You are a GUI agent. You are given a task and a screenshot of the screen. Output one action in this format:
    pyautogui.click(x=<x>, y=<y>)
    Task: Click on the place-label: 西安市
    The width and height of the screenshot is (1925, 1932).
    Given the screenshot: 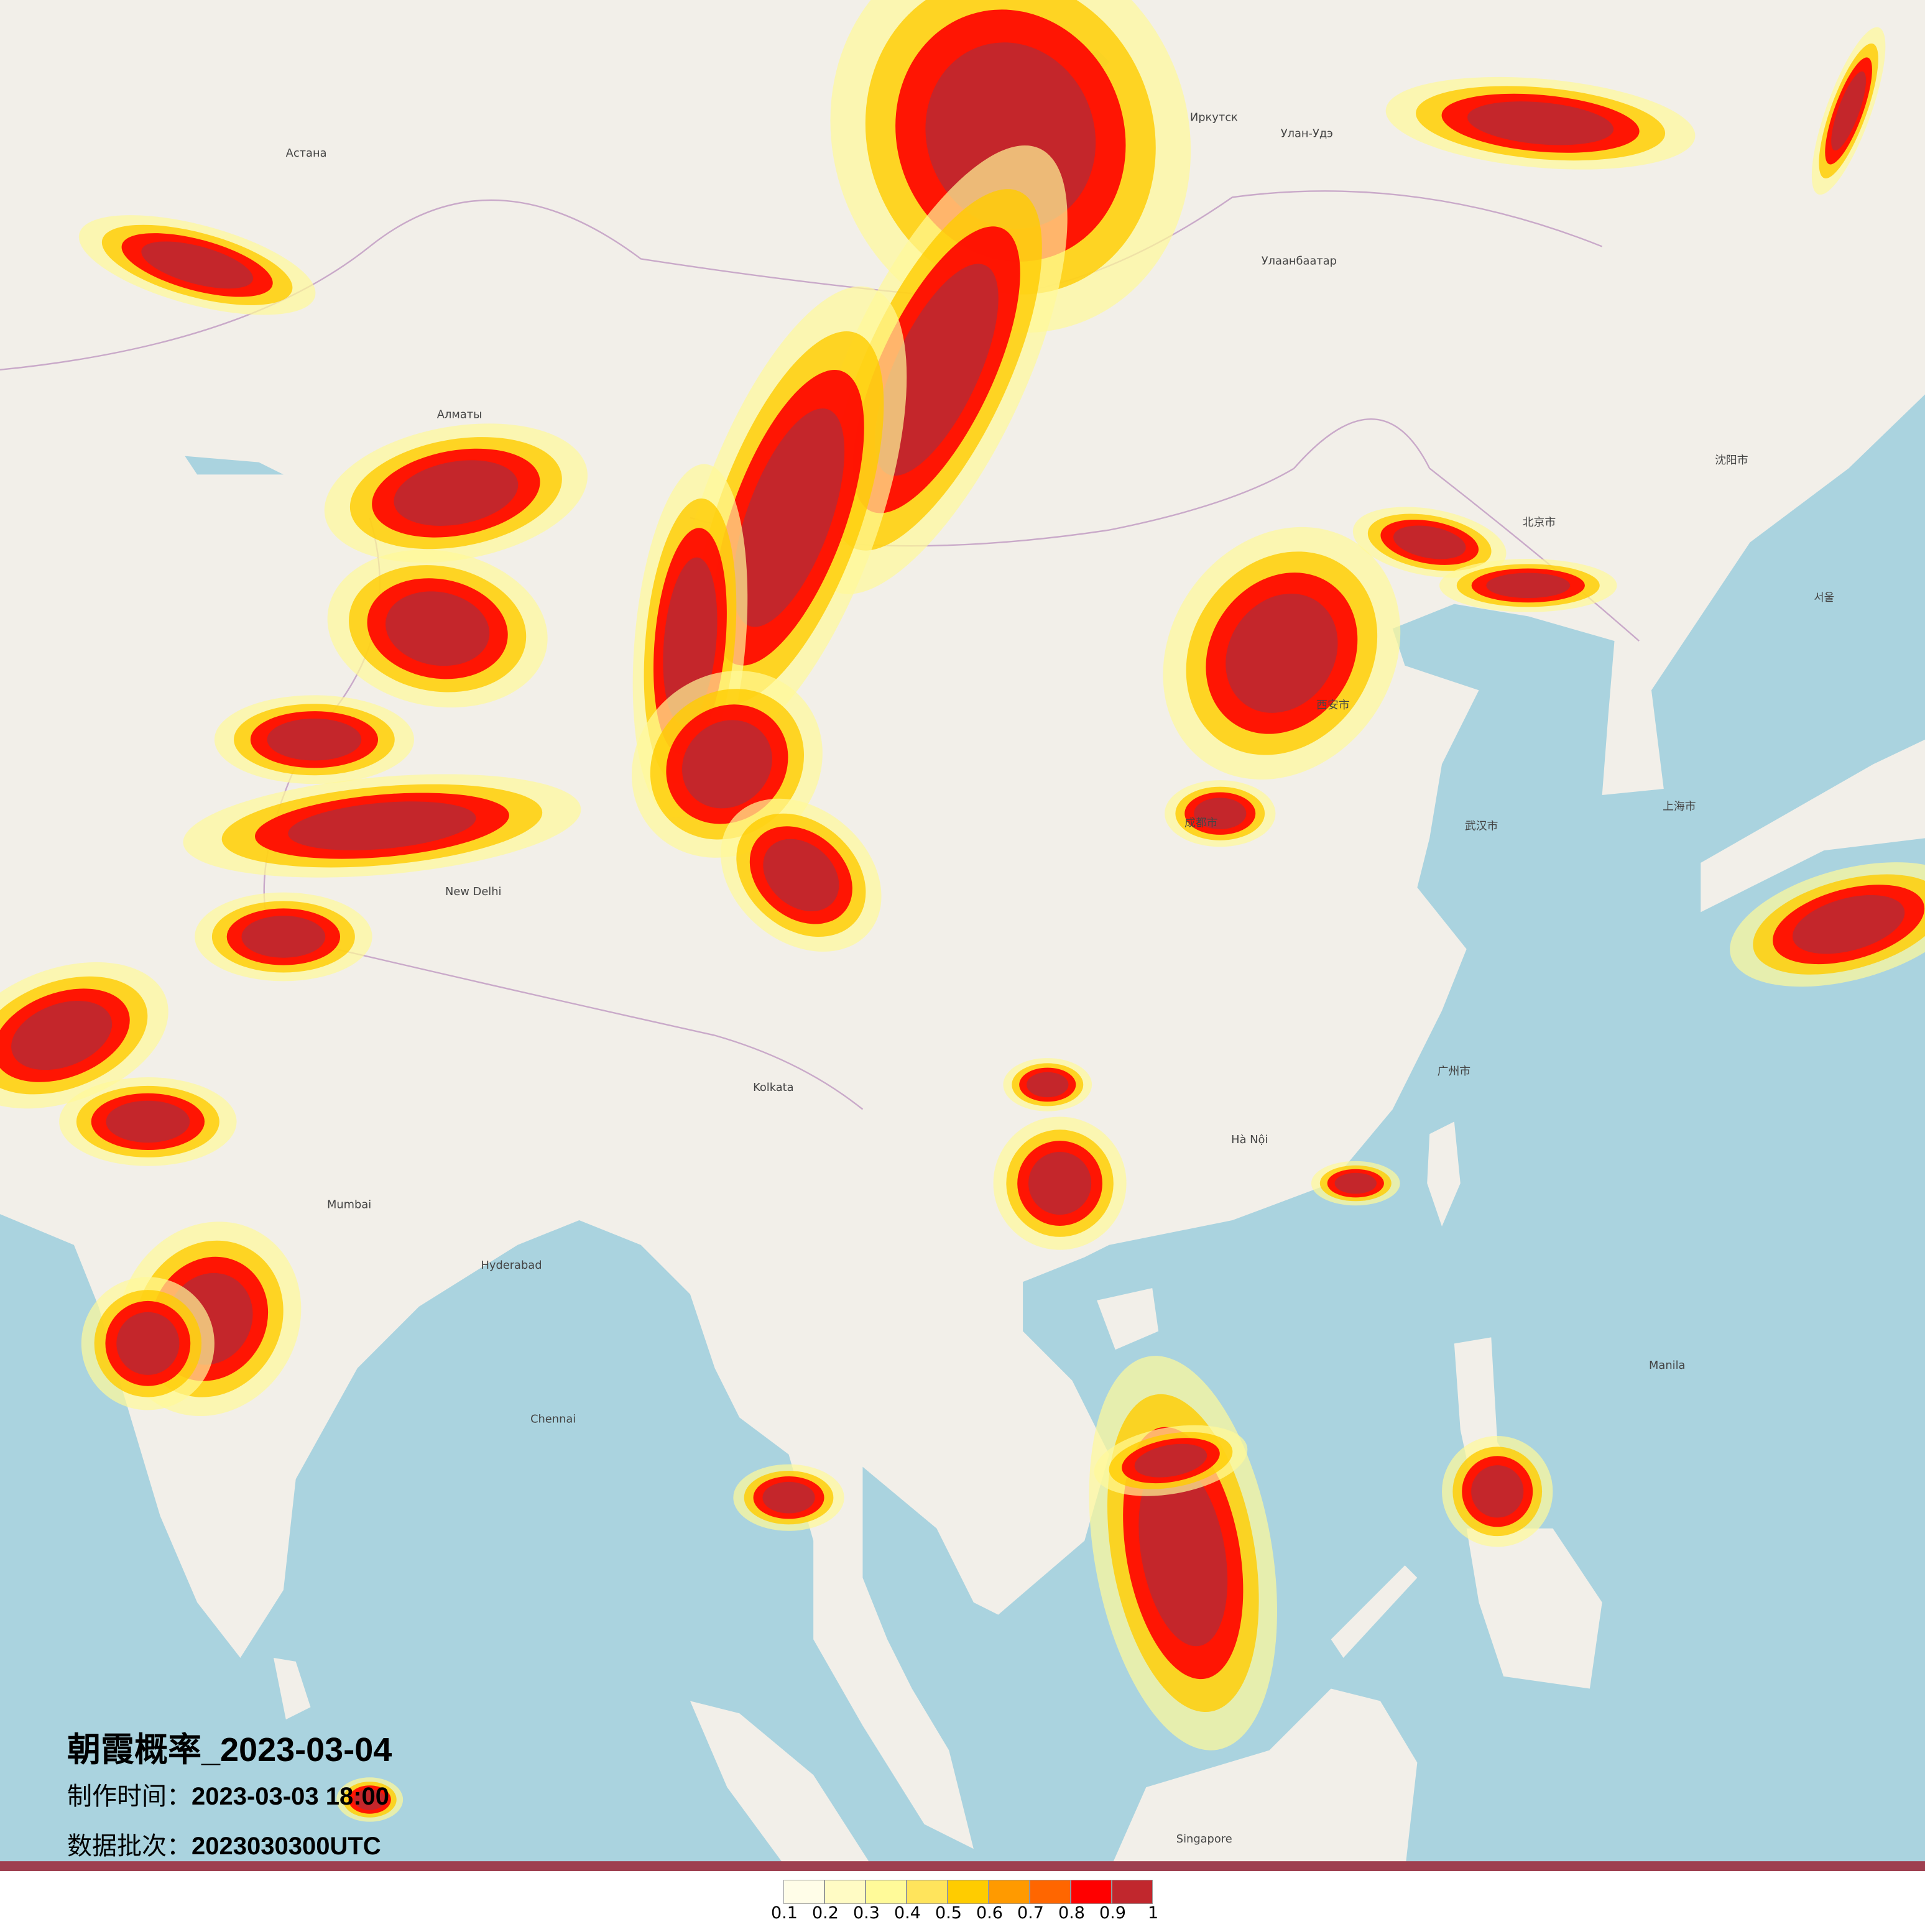 What is the action you would take?
    pyautogui.click(x=1332, y=705)
    